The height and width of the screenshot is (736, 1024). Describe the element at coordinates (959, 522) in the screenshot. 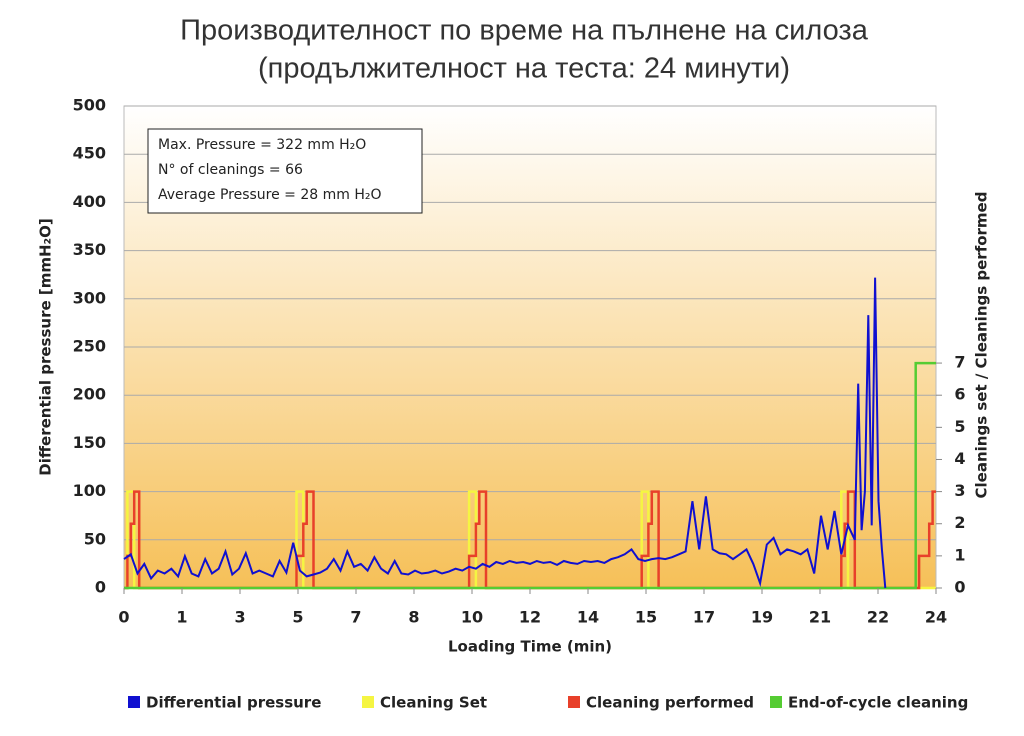

I see `y2-tick-label: 2` at that location.